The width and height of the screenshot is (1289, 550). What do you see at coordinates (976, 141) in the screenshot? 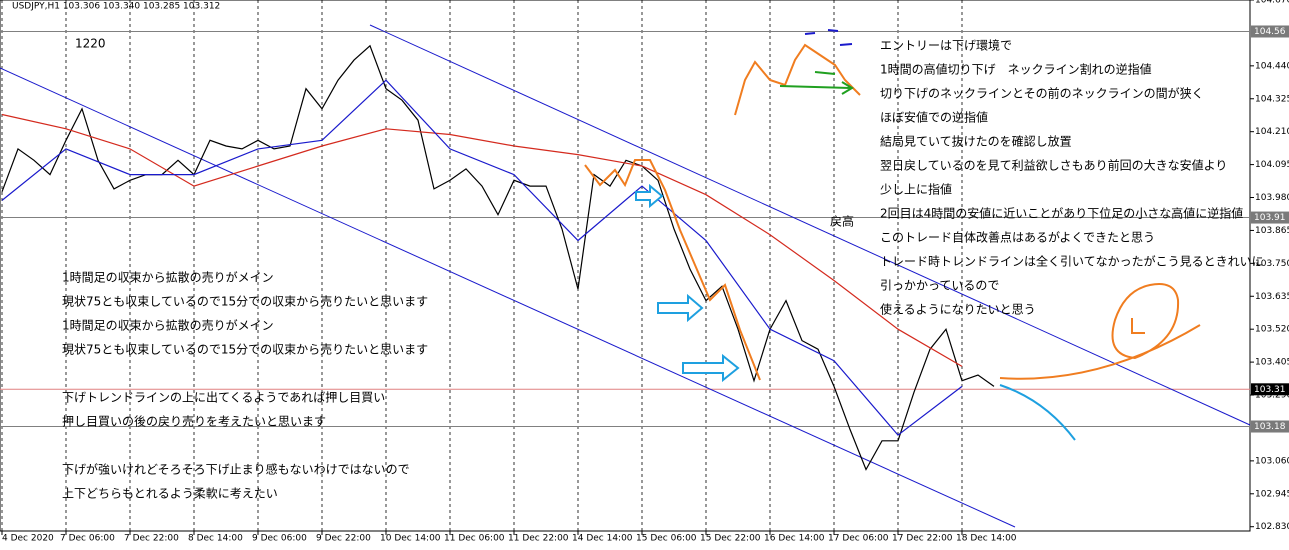
I see `note-text: 結局見ていて抜けたのを確認し放置` at bounding box center [976, 141].